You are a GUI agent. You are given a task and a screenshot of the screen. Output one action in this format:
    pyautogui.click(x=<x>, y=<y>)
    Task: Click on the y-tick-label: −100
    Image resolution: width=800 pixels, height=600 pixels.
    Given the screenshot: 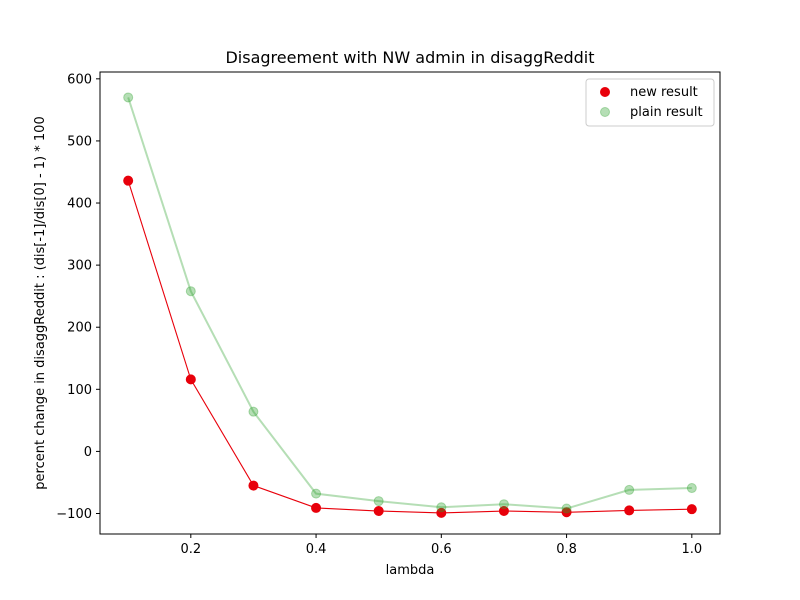 What is the action you would take?
    pyautogui.click(x=74, y=514)
    